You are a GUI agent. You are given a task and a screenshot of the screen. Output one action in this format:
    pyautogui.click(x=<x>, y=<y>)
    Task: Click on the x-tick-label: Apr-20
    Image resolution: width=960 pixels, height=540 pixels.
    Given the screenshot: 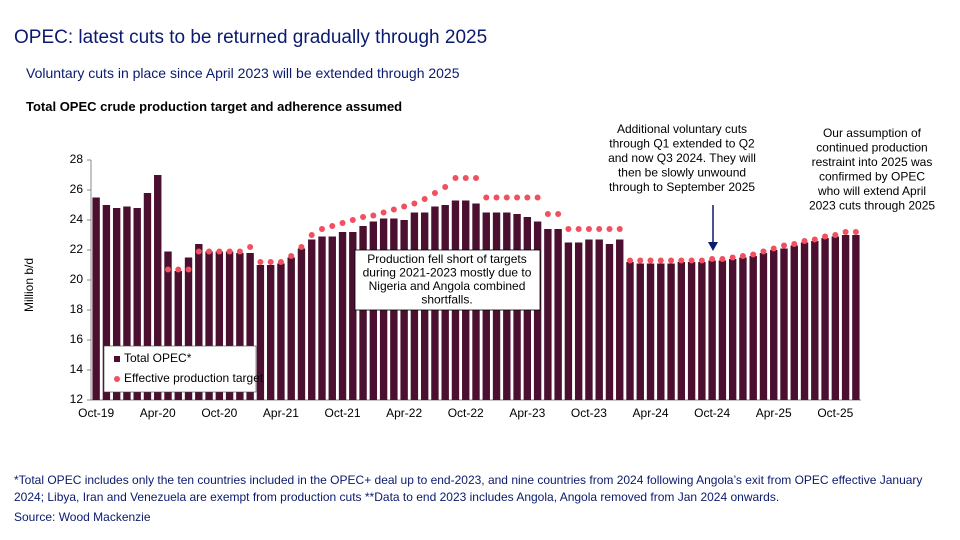 What is the action you would take?
    pyautogui.click(x=158, y=413)
    